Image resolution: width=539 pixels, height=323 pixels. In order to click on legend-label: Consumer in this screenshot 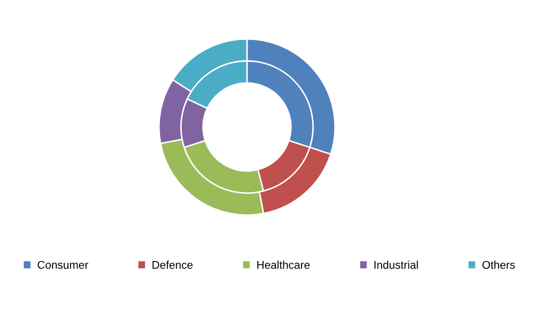, I will do `click(63, 264)`.